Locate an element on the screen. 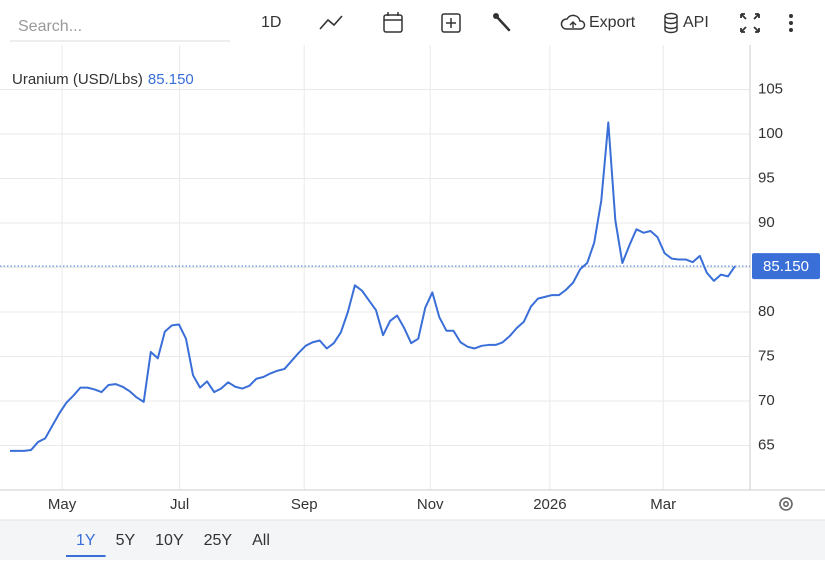 This screenshot has height=565, width=825. chart-title-group: Uranium (USD/Lbs) 85.150 is located at coordinates (103, 79).